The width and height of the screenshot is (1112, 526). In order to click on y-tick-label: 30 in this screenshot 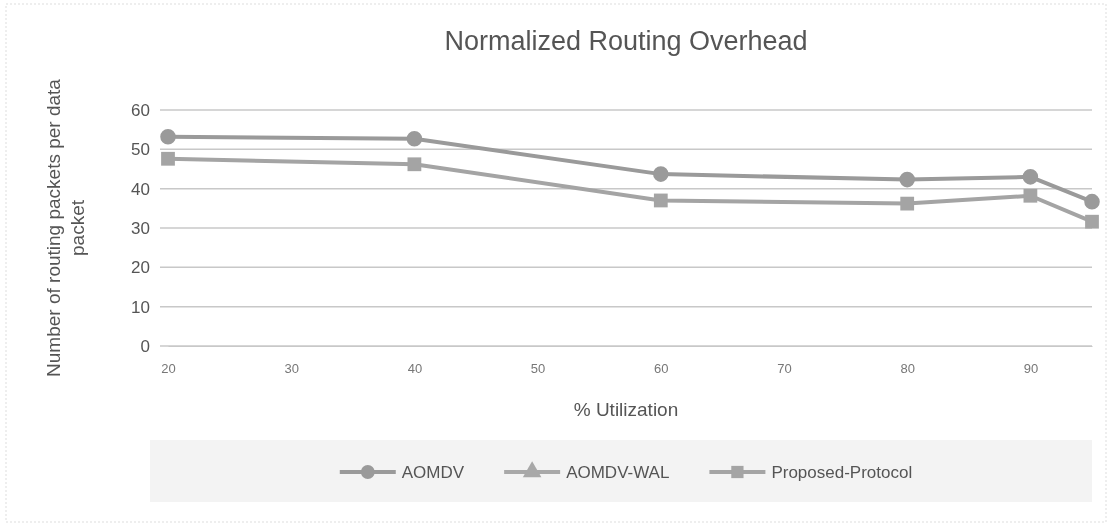, I will do `click(140, 228)`.